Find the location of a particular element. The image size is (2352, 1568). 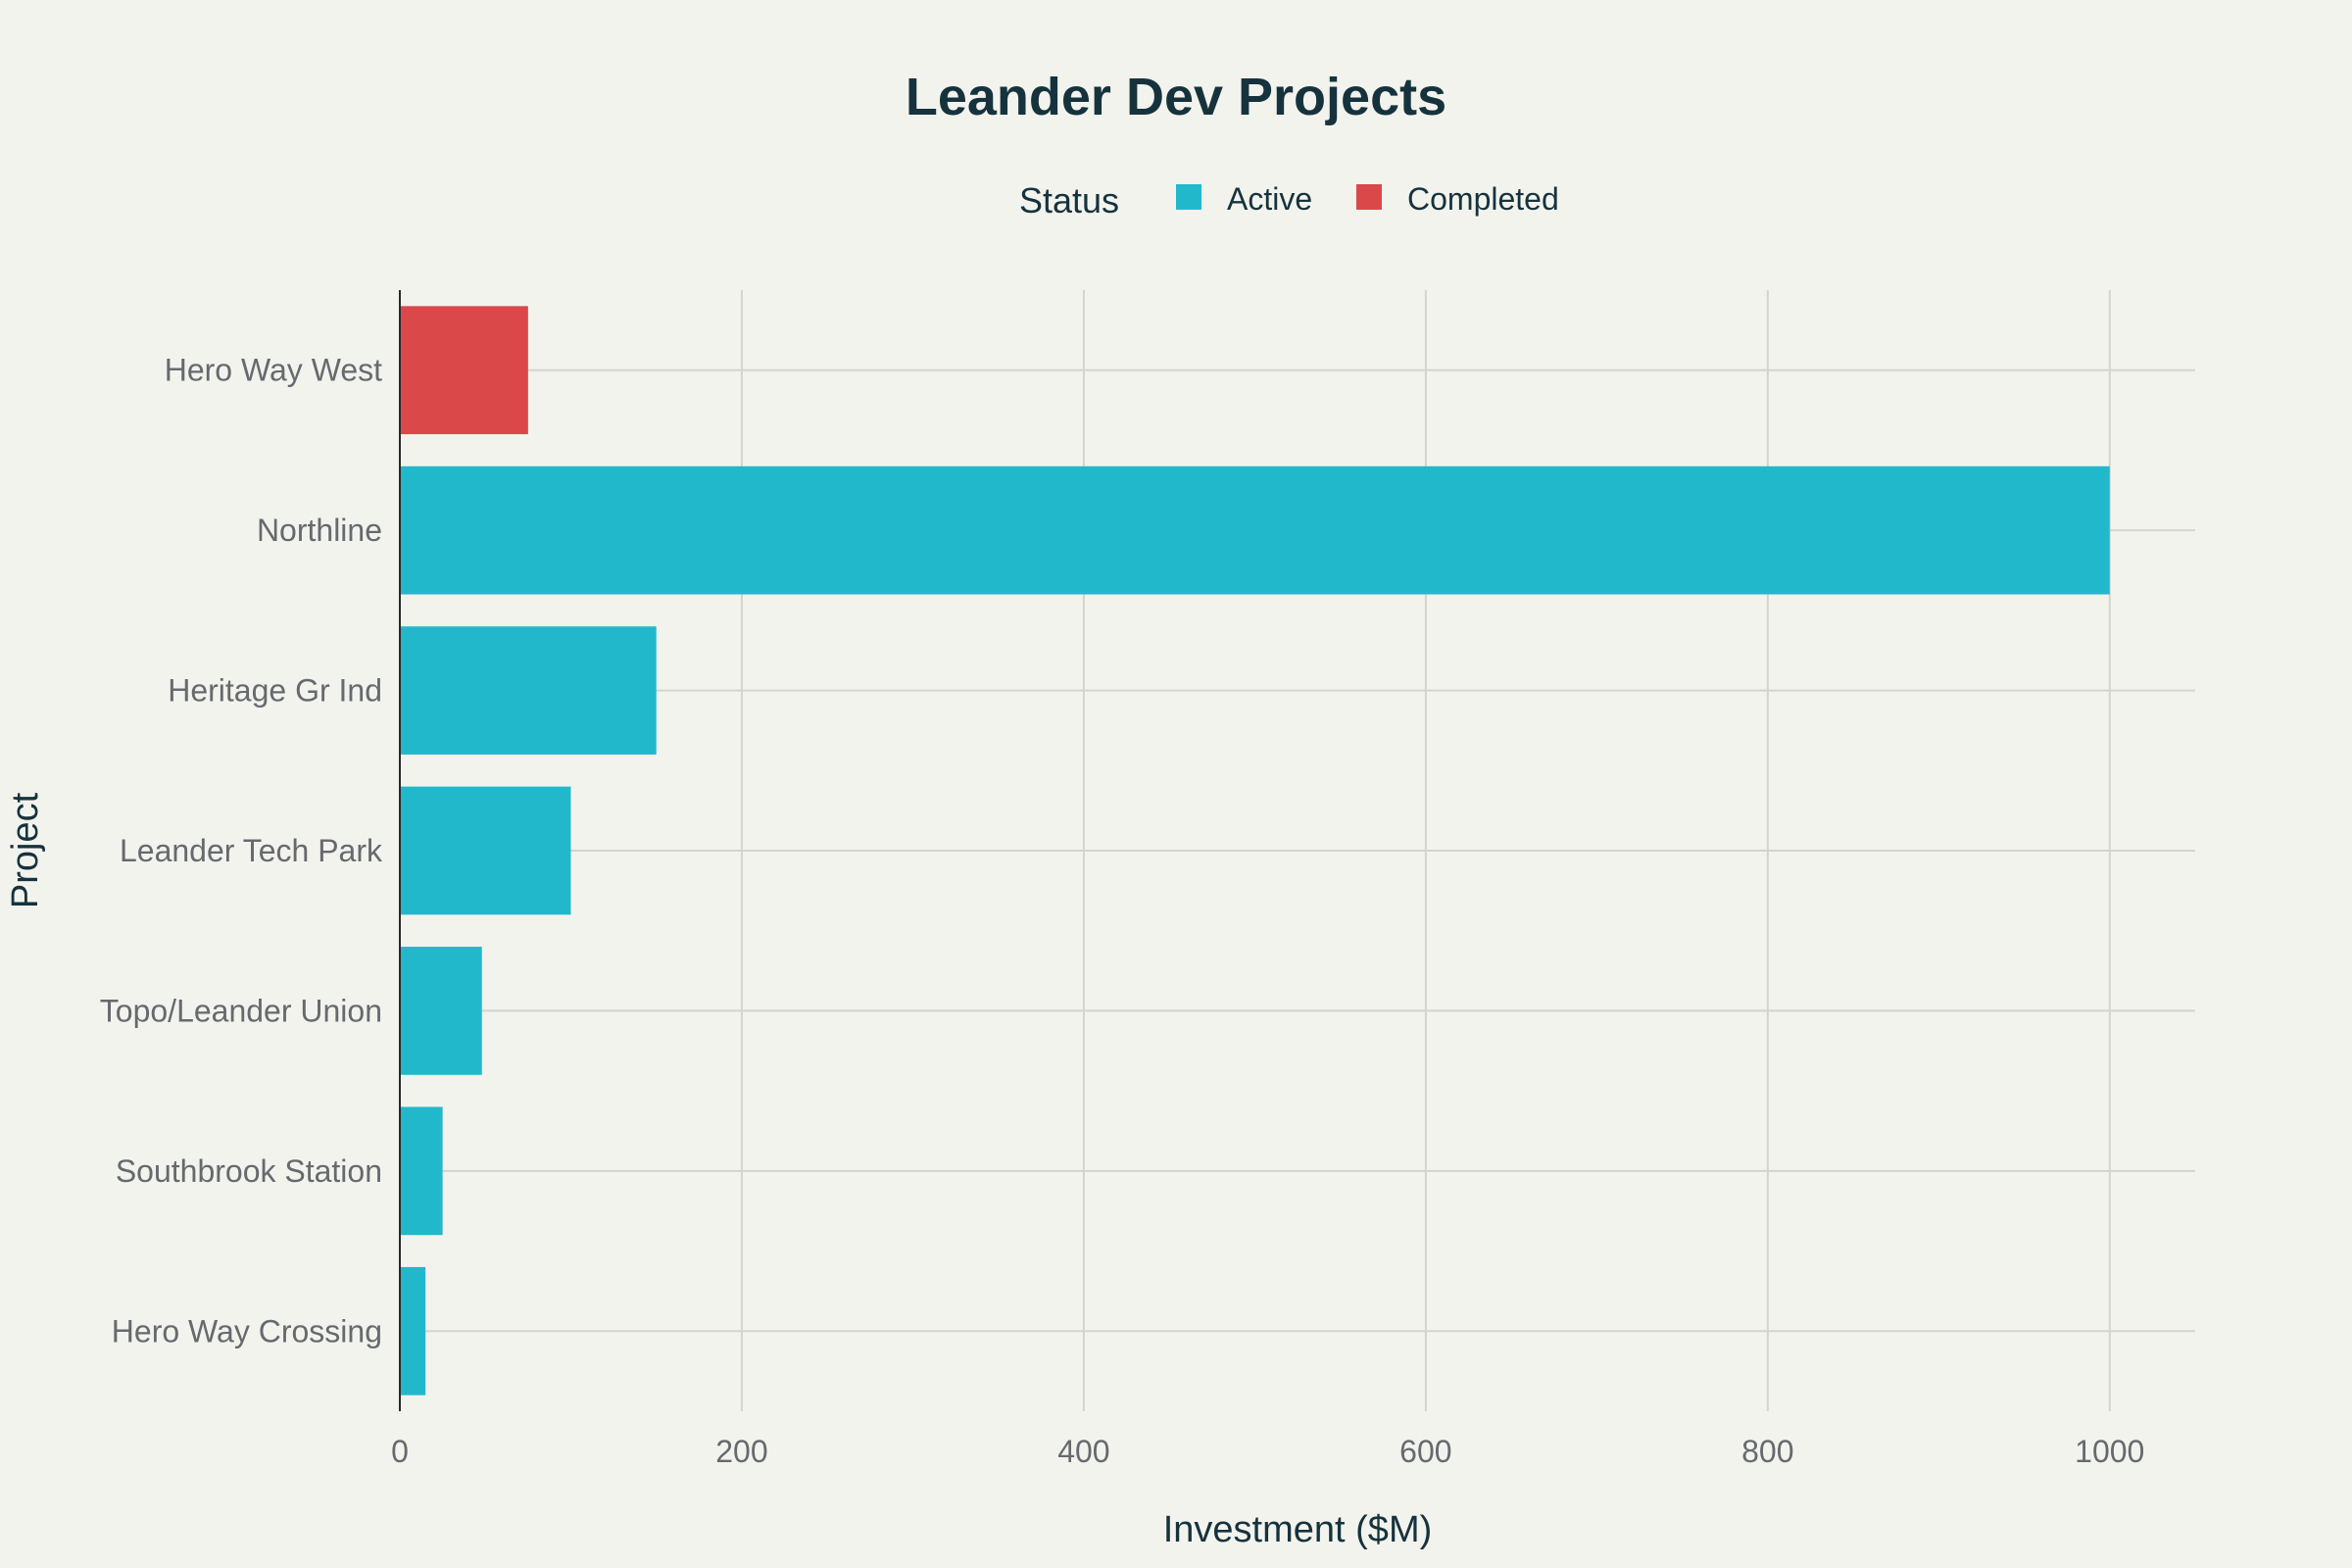

y-tick-label-hero-way-crossing: Hero Way Crossing is located at coordinates (247, 1330).